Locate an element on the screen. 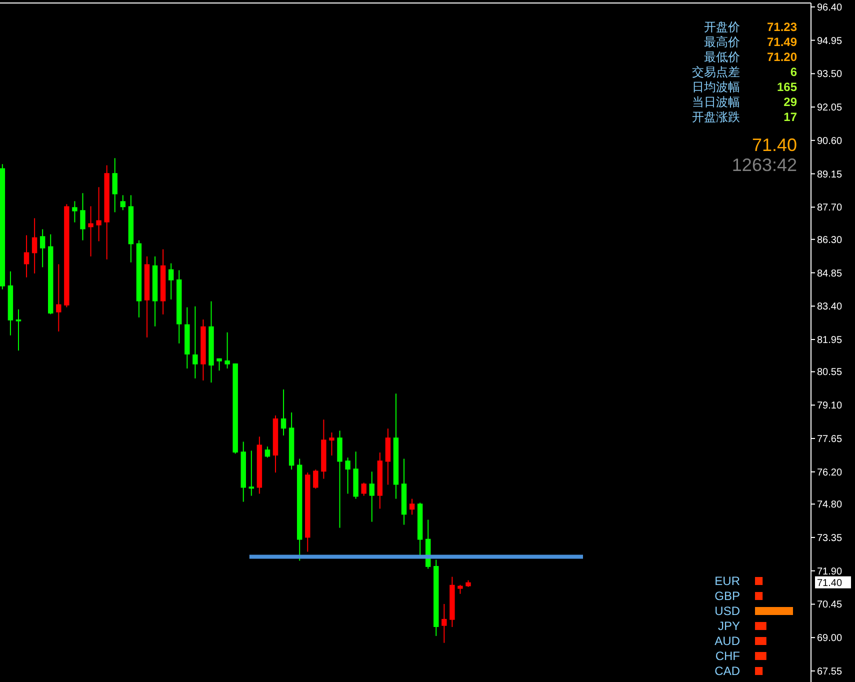 The height and width of the screenshot is (682, 855). annotation: 1263:42 is located at coordinates (764, 165).